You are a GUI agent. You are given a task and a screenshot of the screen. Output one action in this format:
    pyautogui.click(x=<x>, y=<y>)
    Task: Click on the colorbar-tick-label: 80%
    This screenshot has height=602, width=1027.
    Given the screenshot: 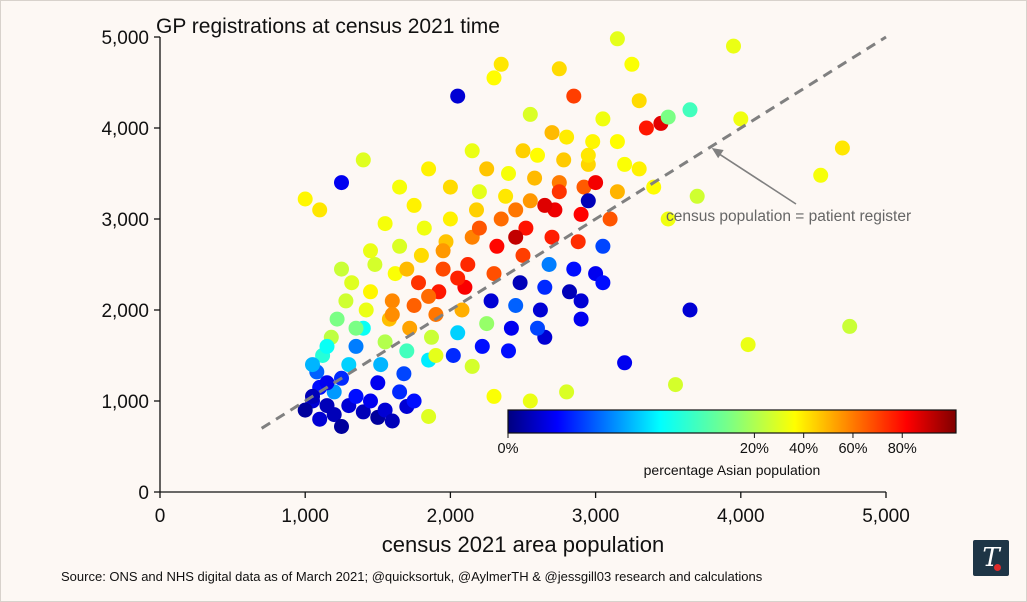 What is the action you would take?
    pyautogui.click(x=902, y=449)
    